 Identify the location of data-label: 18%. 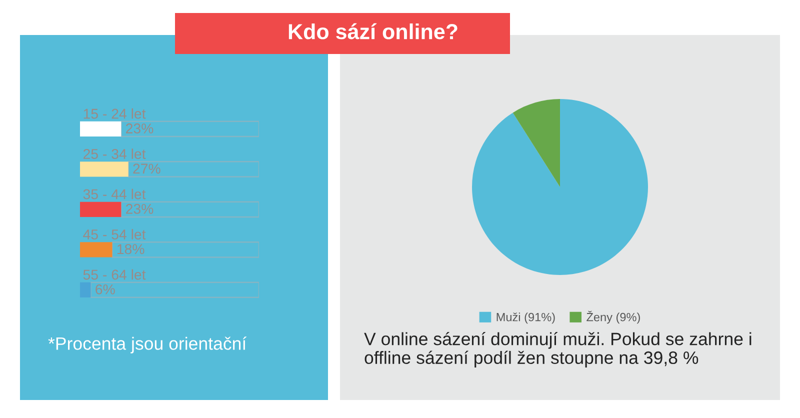
(130, 249).